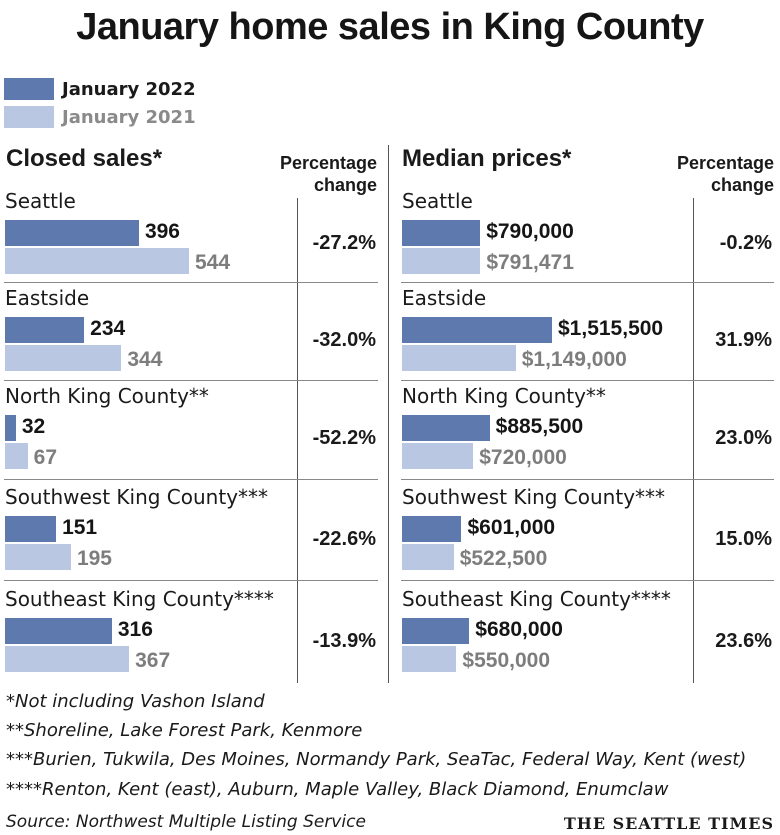  What do you see at coordinates (213, 262) in the screenshot?
I see `closed-sales-value-2021: 544` at bounding box center [213, 262].